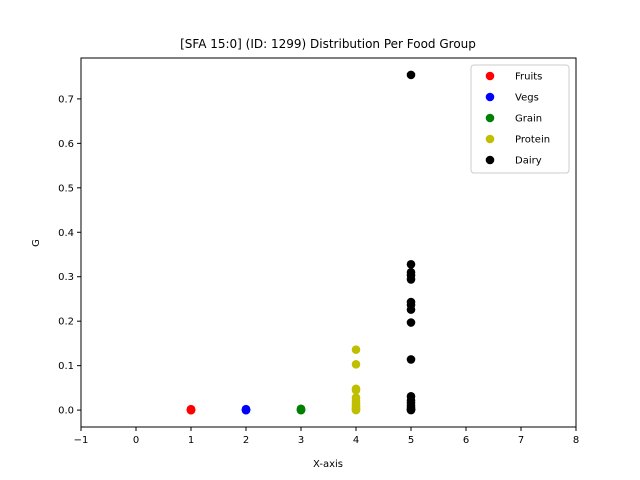 This screenshot has height=480, width=640. Describe the element at coordinates (81, 440) in the screenshot. I see `x-tick-label: −1` at that location.